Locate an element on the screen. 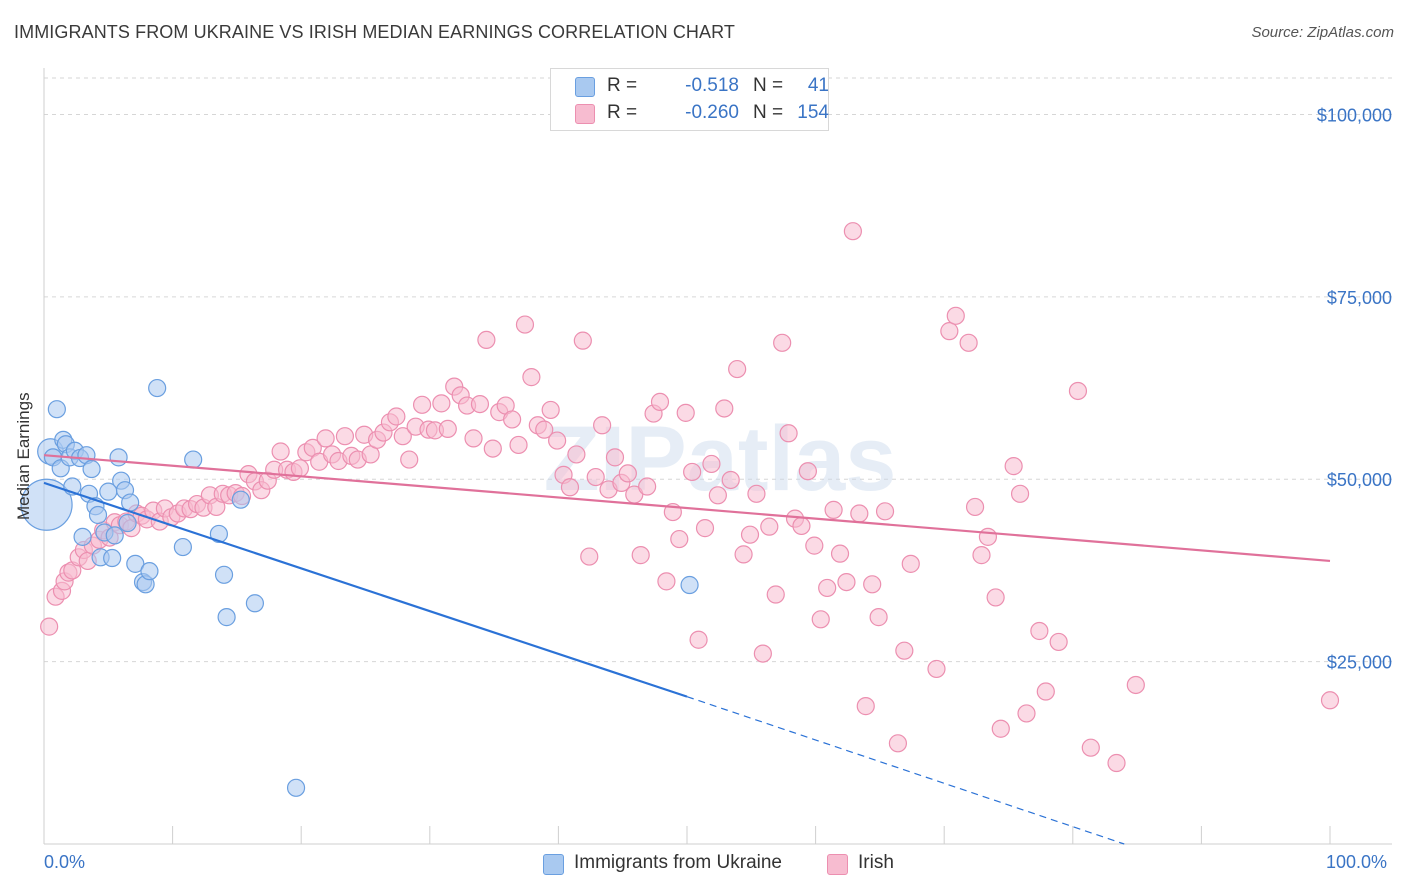  pink-swatch-icon is located at coordinates (585, 114).